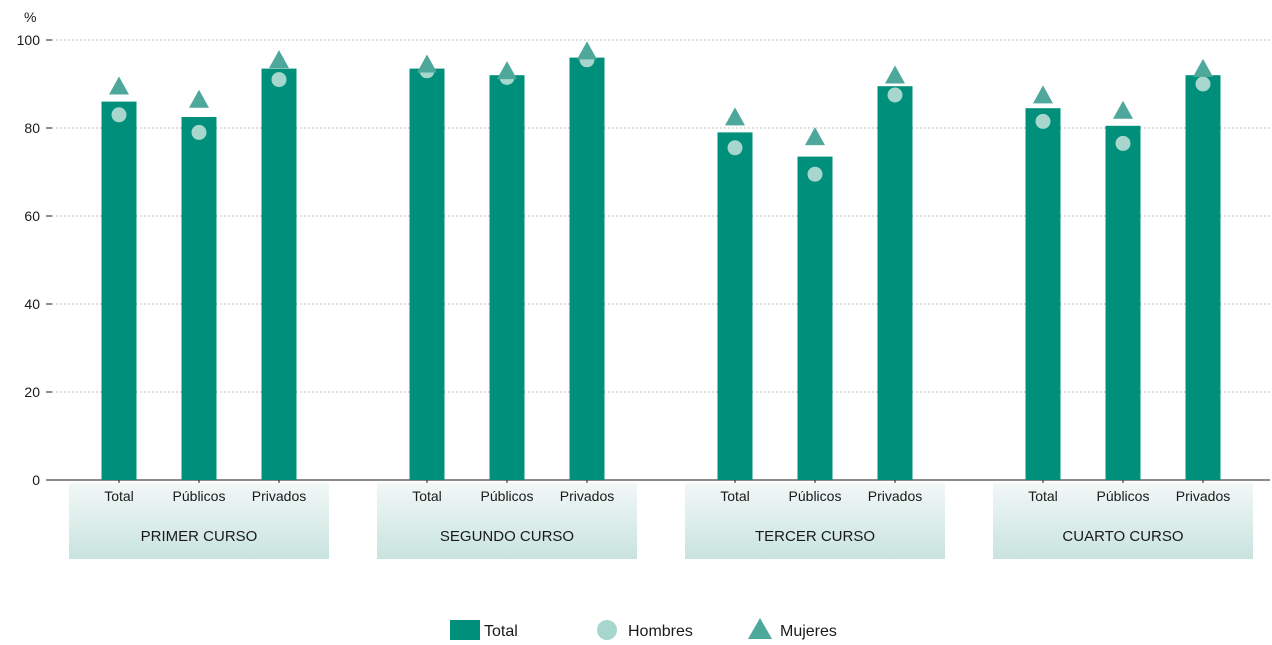  I want to click on y-tick-label: 0, so click(36, 480).